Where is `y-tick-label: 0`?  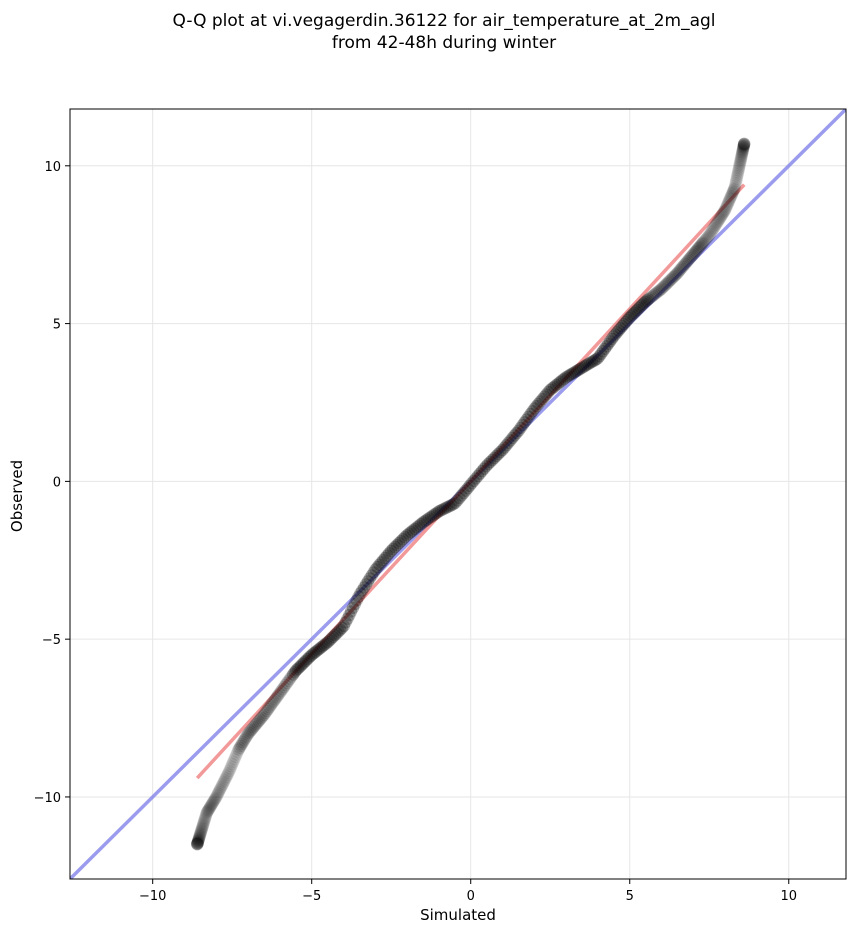
y-tick-label: 0 is located at coordinates (57, 482).